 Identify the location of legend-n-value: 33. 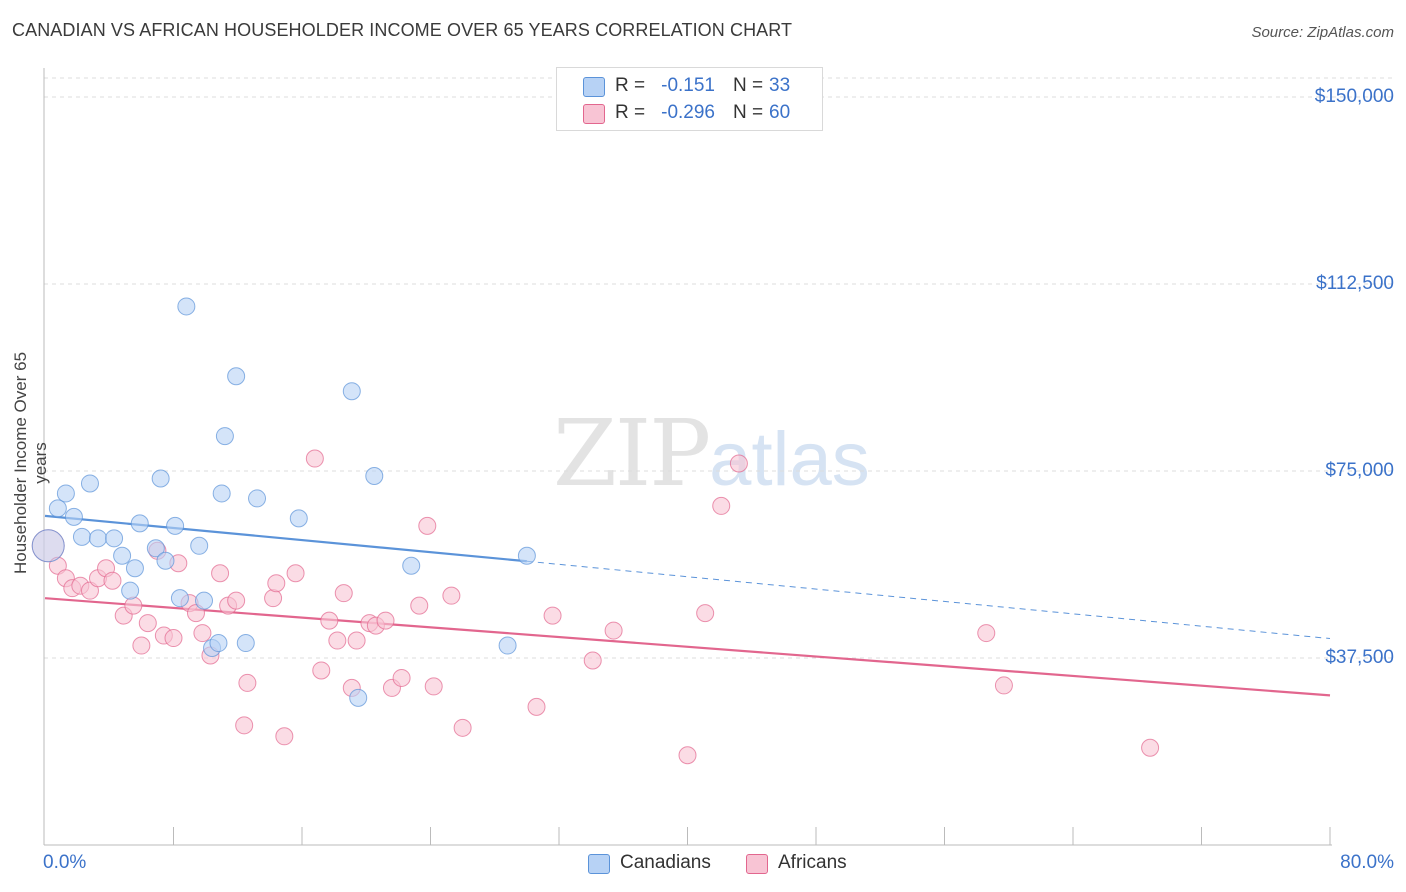
(780, 85).